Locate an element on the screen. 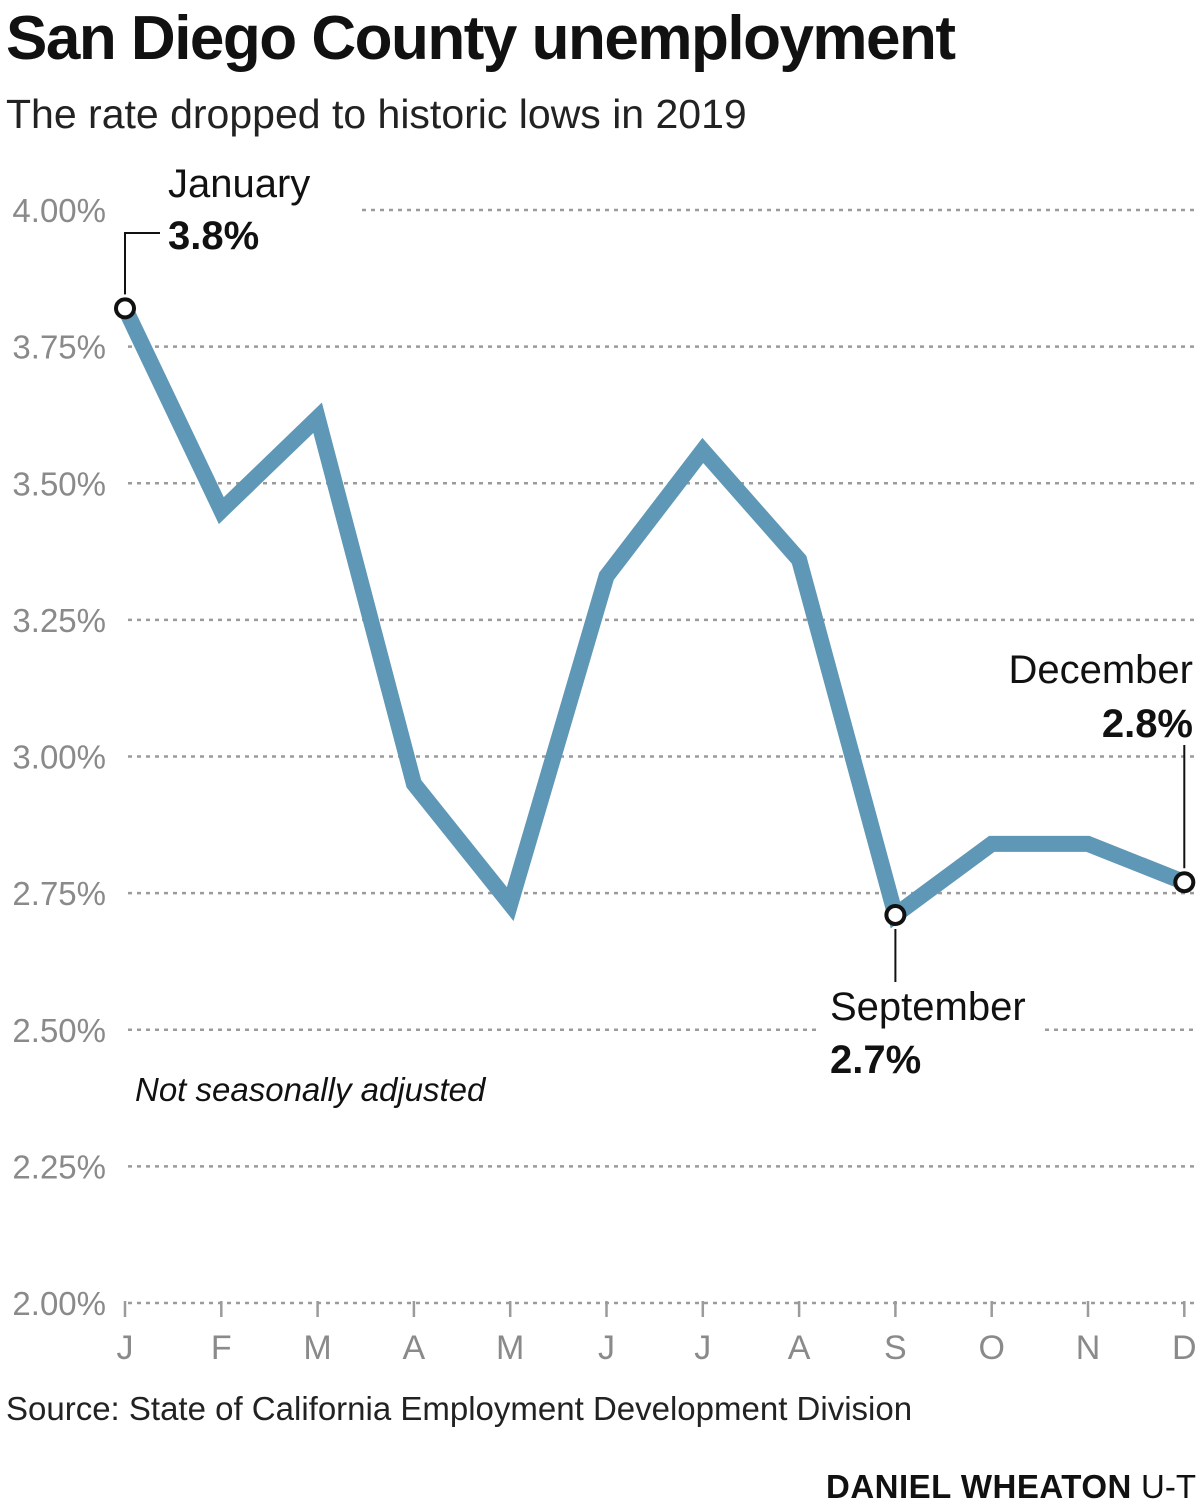  x-tick-label: O is located at coordinates (991, 1348).